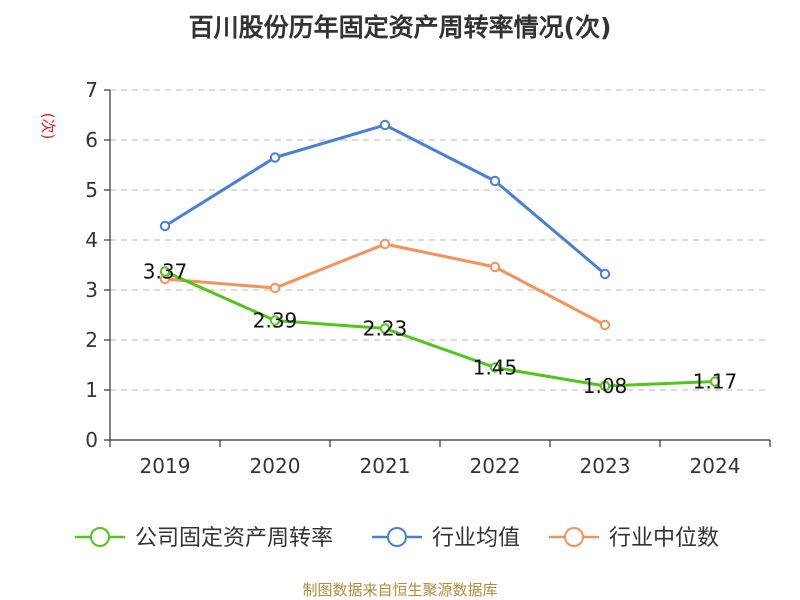 This screenshot has height=600, width=800. I want to click on data-label: 2.23, so click(385, 329).